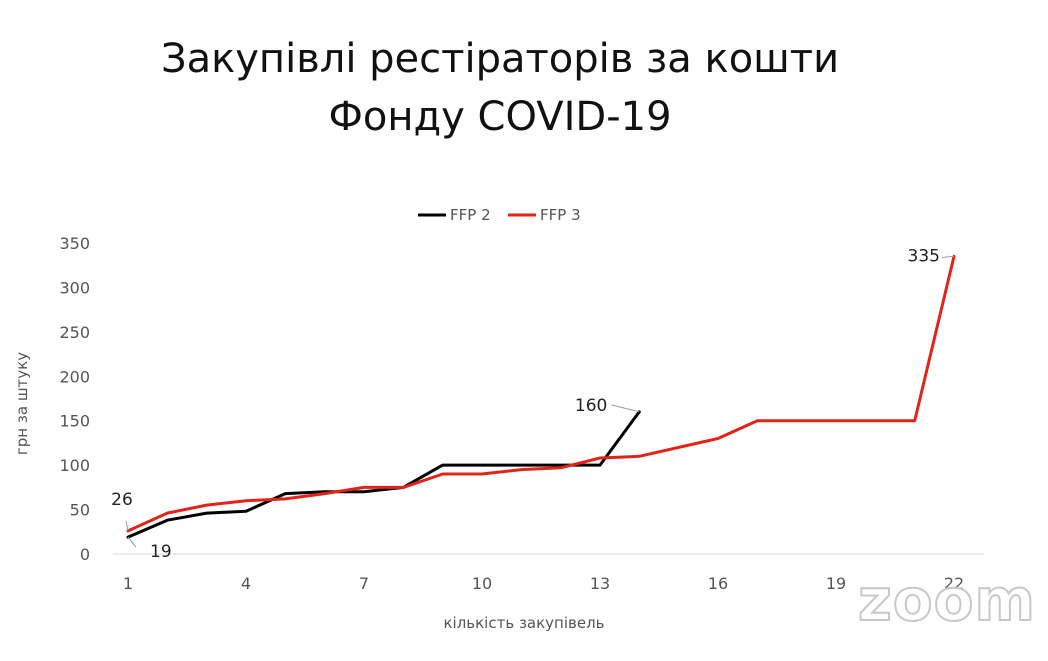 This screenshot has width=1048, height=661. Describe the element at coordinates (74, 376) in the screenshot. I see `y-tick-label: 200` at that location.